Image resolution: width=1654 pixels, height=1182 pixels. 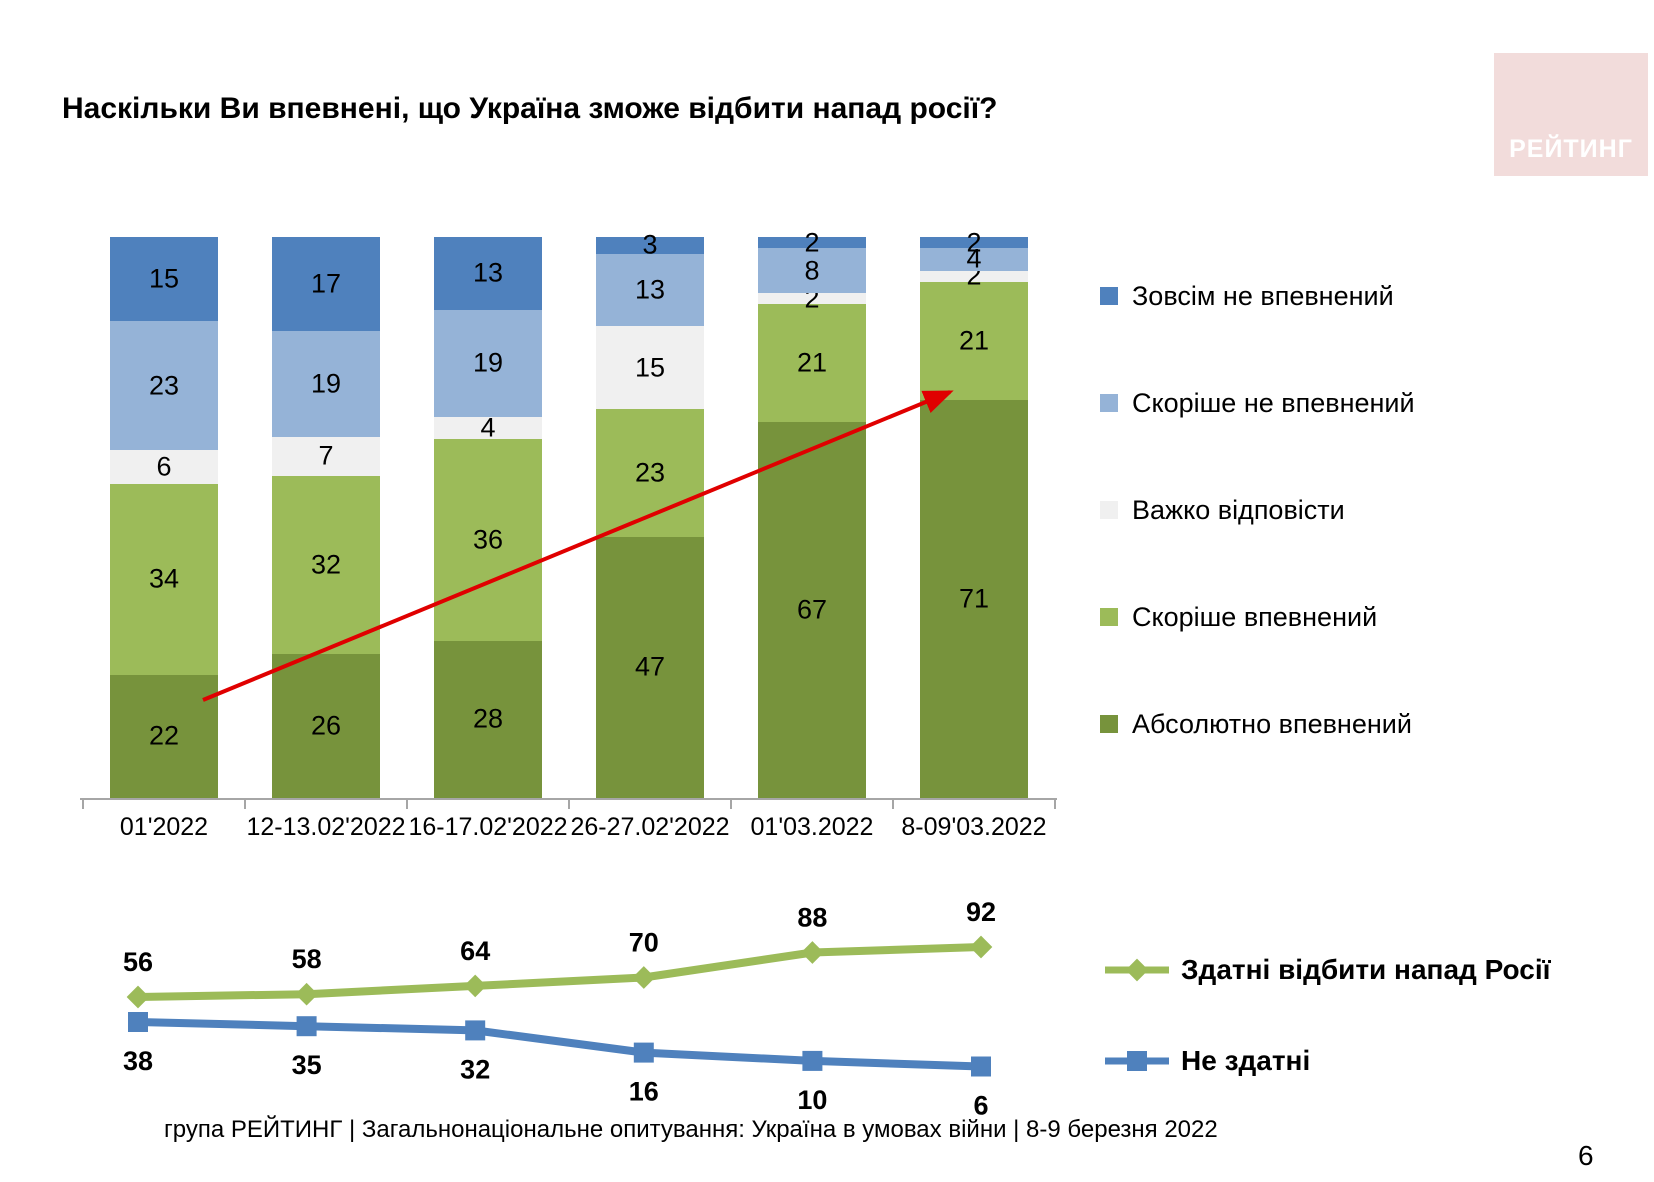 I want to click on x-axis-line, so click(x=568, y=799).